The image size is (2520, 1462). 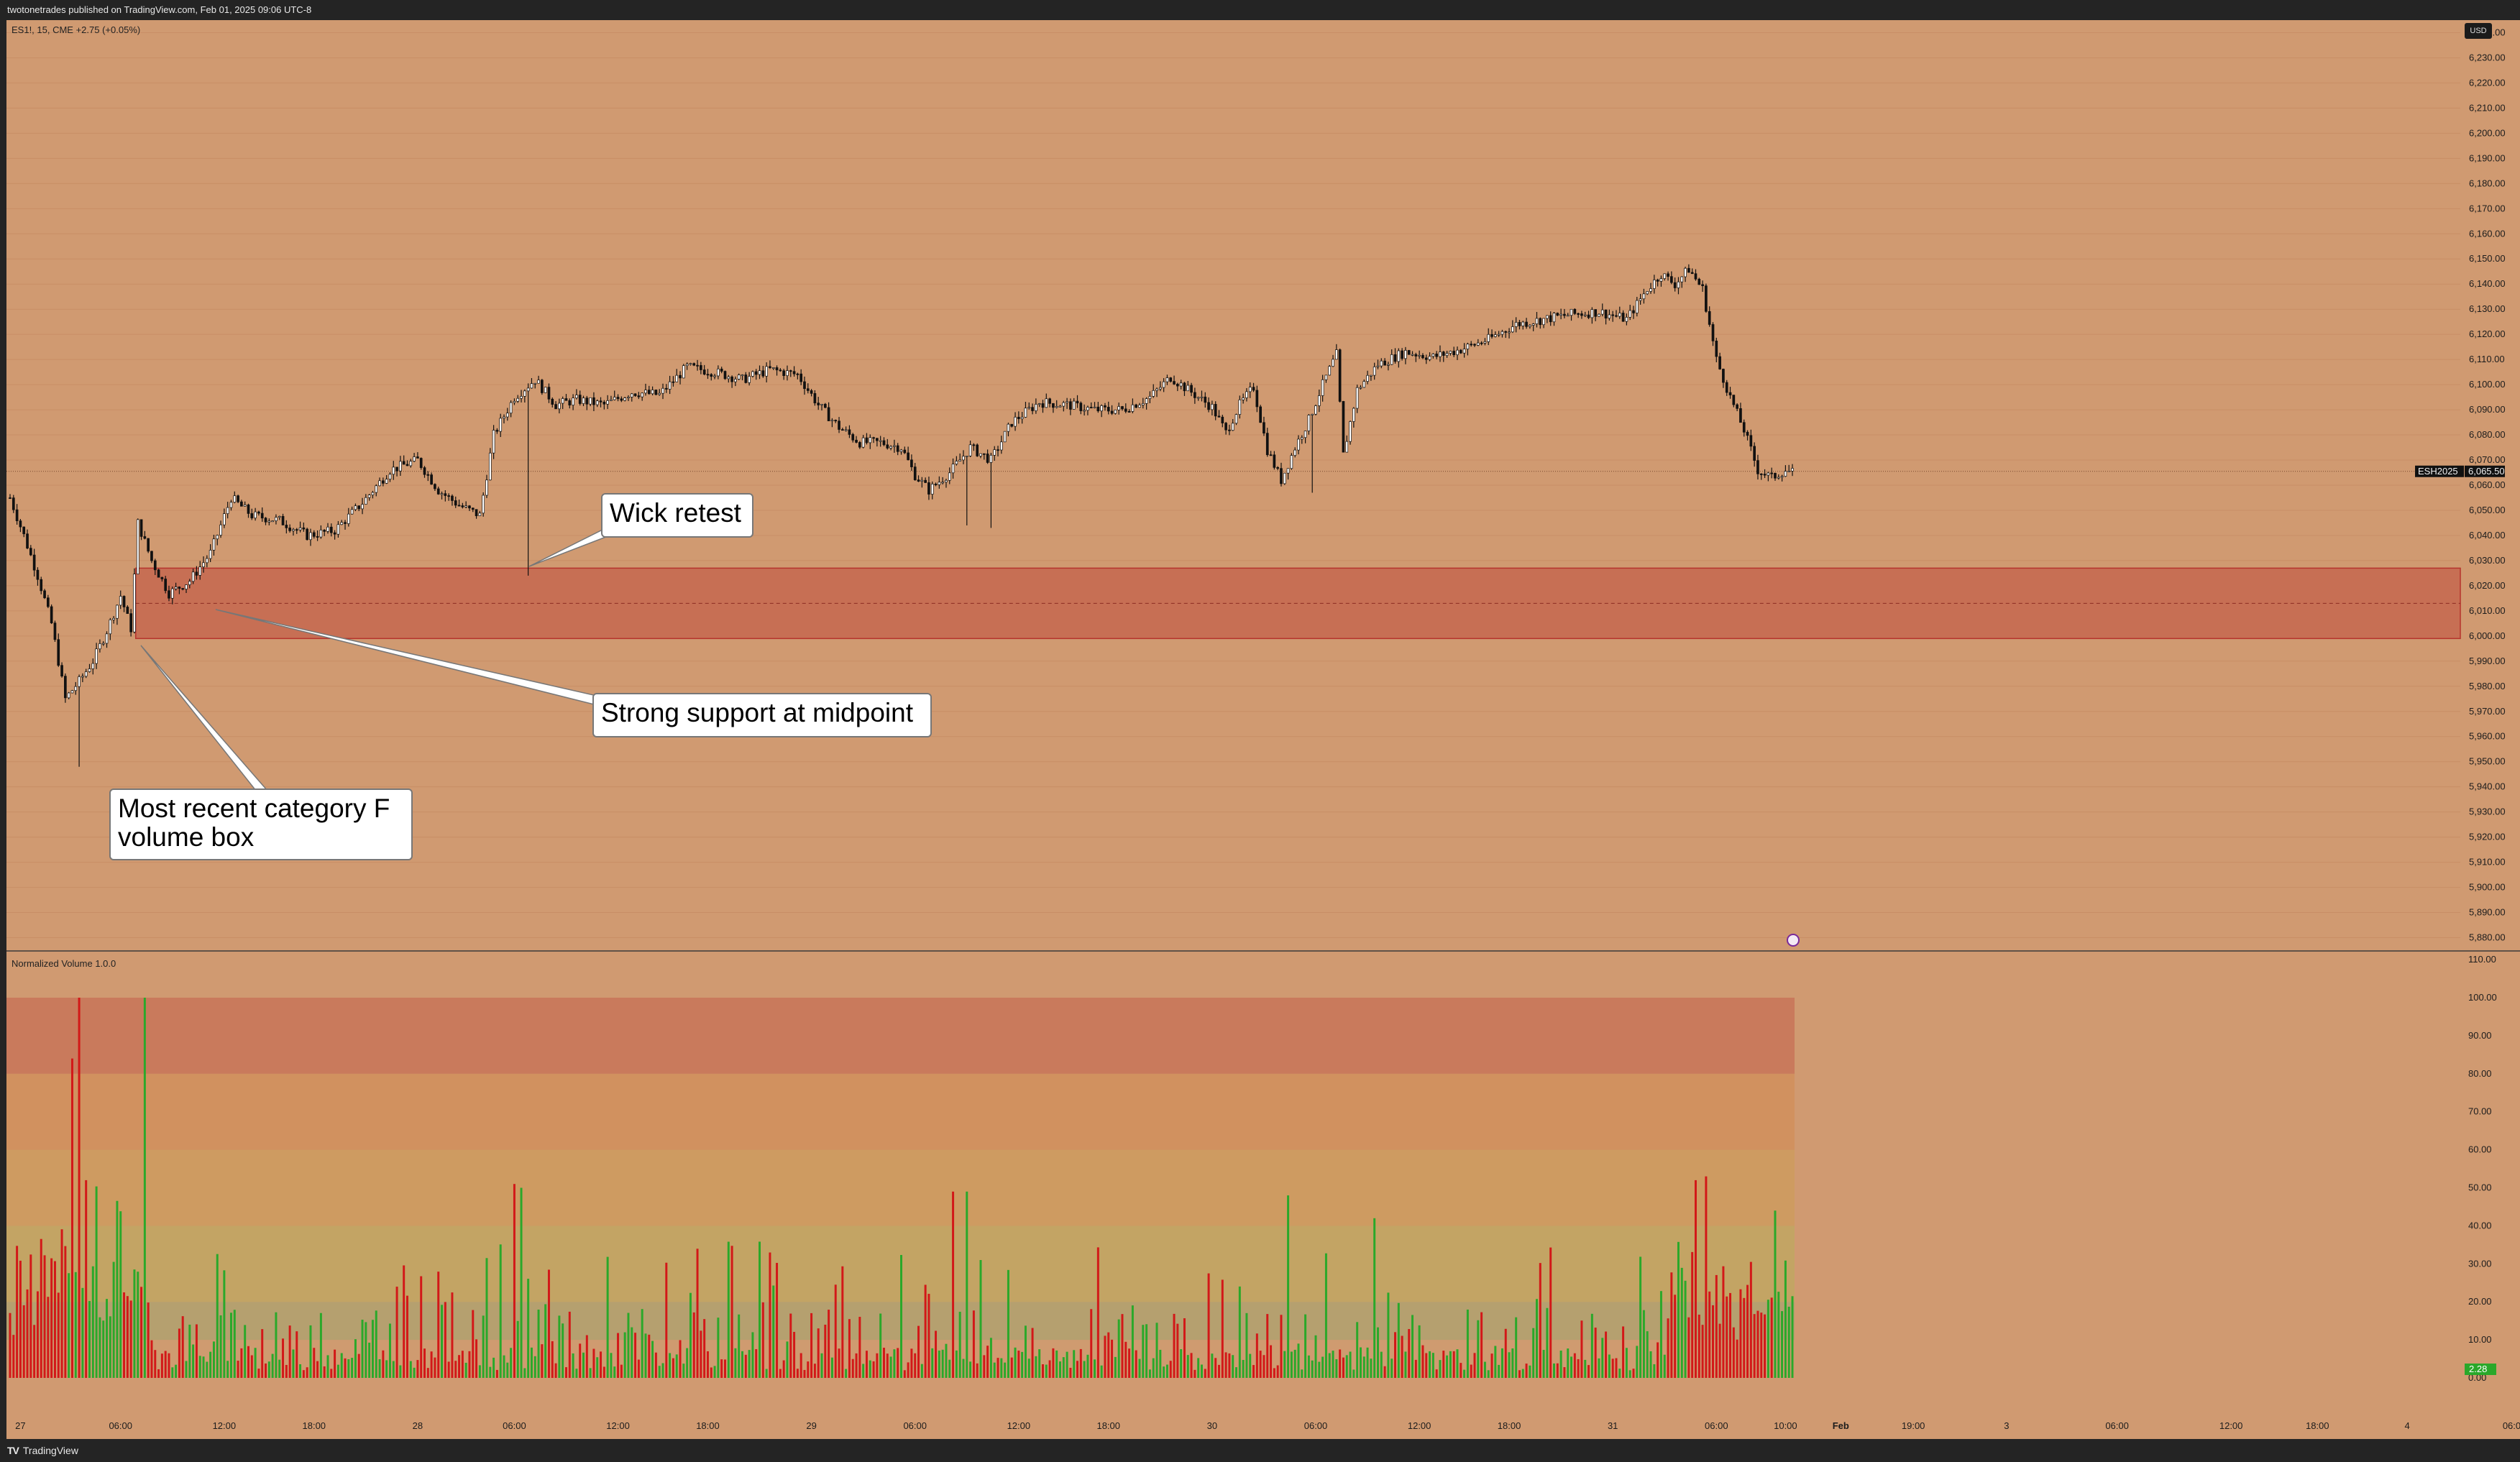 I want to click on indicator-legend: Normalized Volume 1.0.0, so click(x=64, y=963).